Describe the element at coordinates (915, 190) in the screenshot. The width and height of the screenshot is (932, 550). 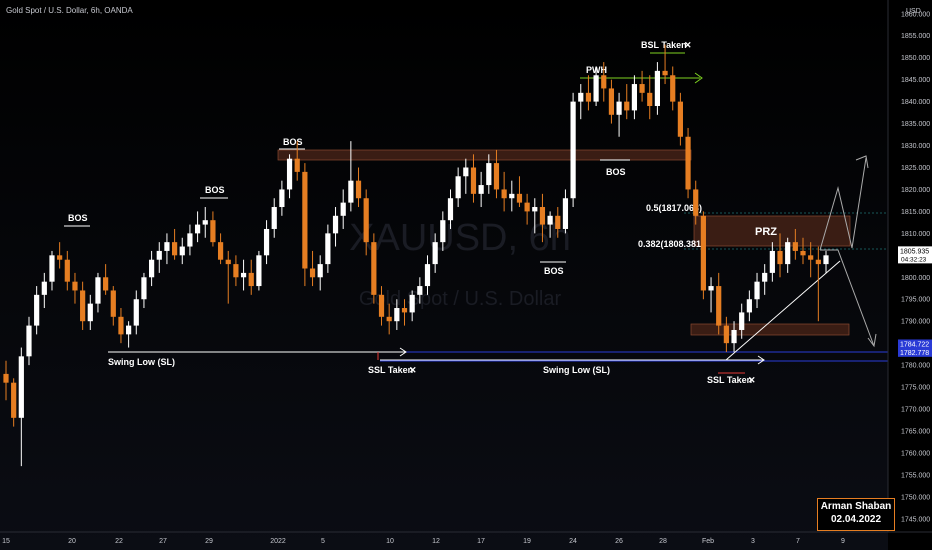
I see `y-tick-label: 1820.000` at that location.